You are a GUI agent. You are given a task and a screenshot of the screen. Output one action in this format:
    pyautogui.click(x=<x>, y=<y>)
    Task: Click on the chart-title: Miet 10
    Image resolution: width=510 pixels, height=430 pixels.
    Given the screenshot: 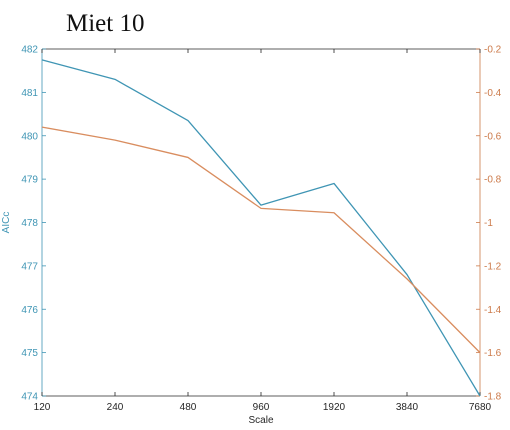 What is the action you would take?
    pyautogui.click(x=105, y=23)
    